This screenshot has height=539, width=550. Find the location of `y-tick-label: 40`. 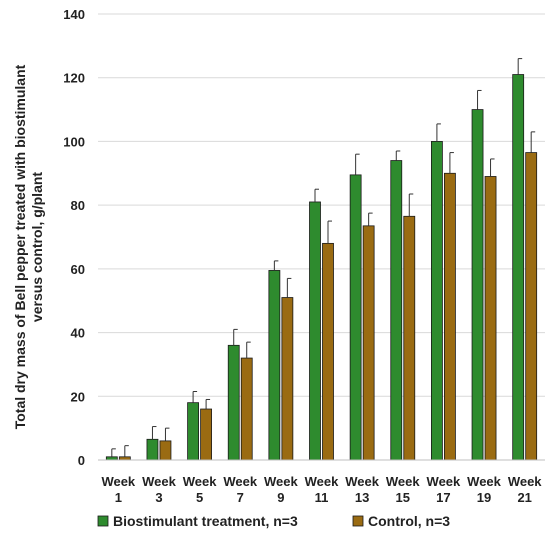

y-tick-label: 40 is located at coordinates (78, 333).